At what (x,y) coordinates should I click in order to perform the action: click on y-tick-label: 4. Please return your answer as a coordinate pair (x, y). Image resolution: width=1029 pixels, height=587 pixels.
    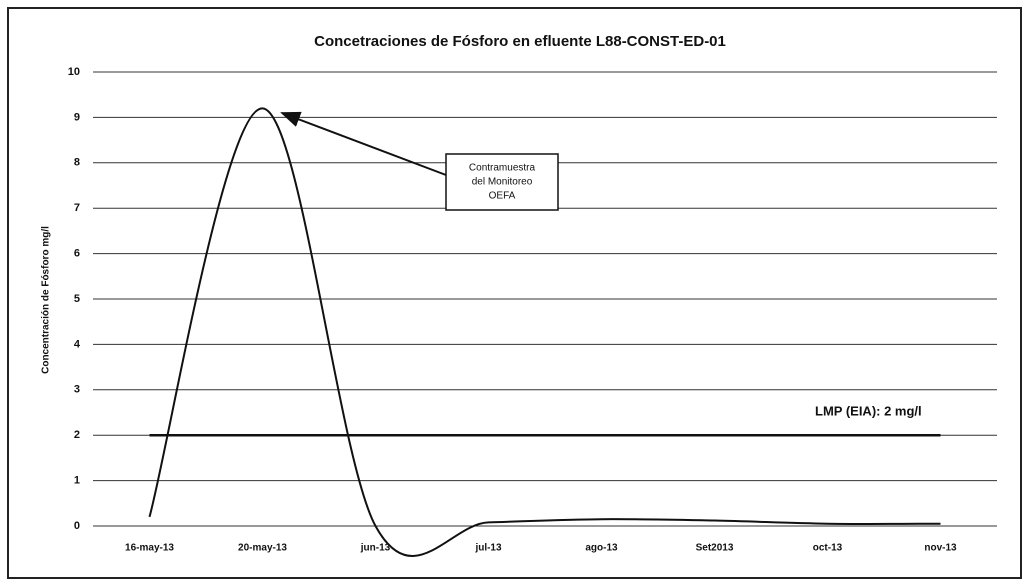
    Looking at the image, I should click on (77, 344).